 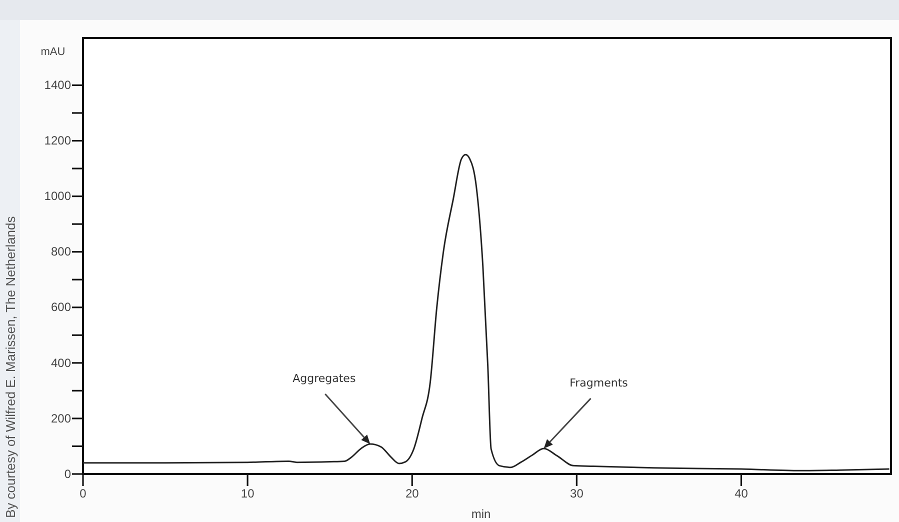 I want to click on x-tick-label: 40, so click(x=741, y=493).